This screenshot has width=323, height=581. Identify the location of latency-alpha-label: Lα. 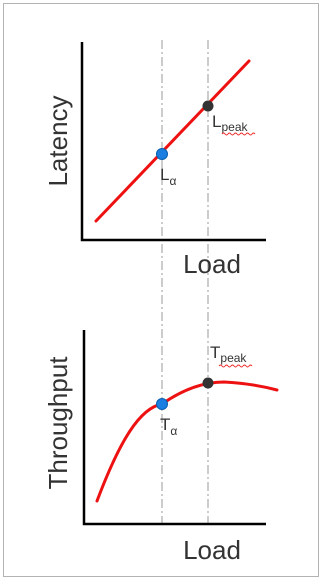
(168, 176).